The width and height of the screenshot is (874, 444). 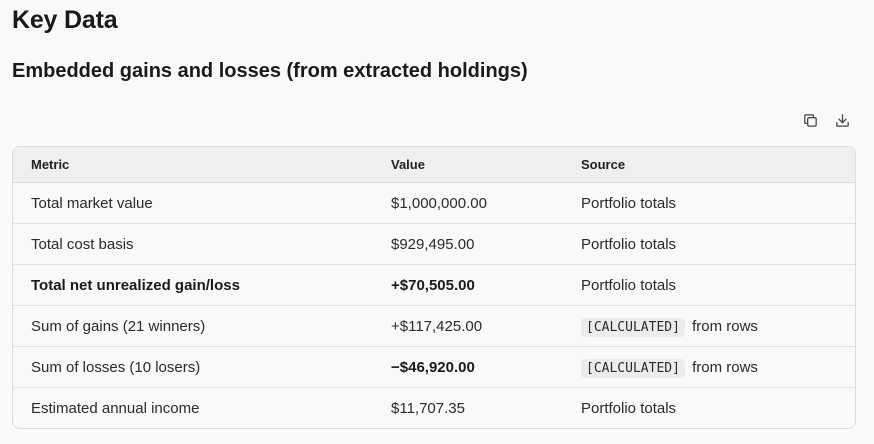 What do you see at coordinates (810, 120) in the screenshot?
I see `copy-icon` at bounding box center [810, 120].